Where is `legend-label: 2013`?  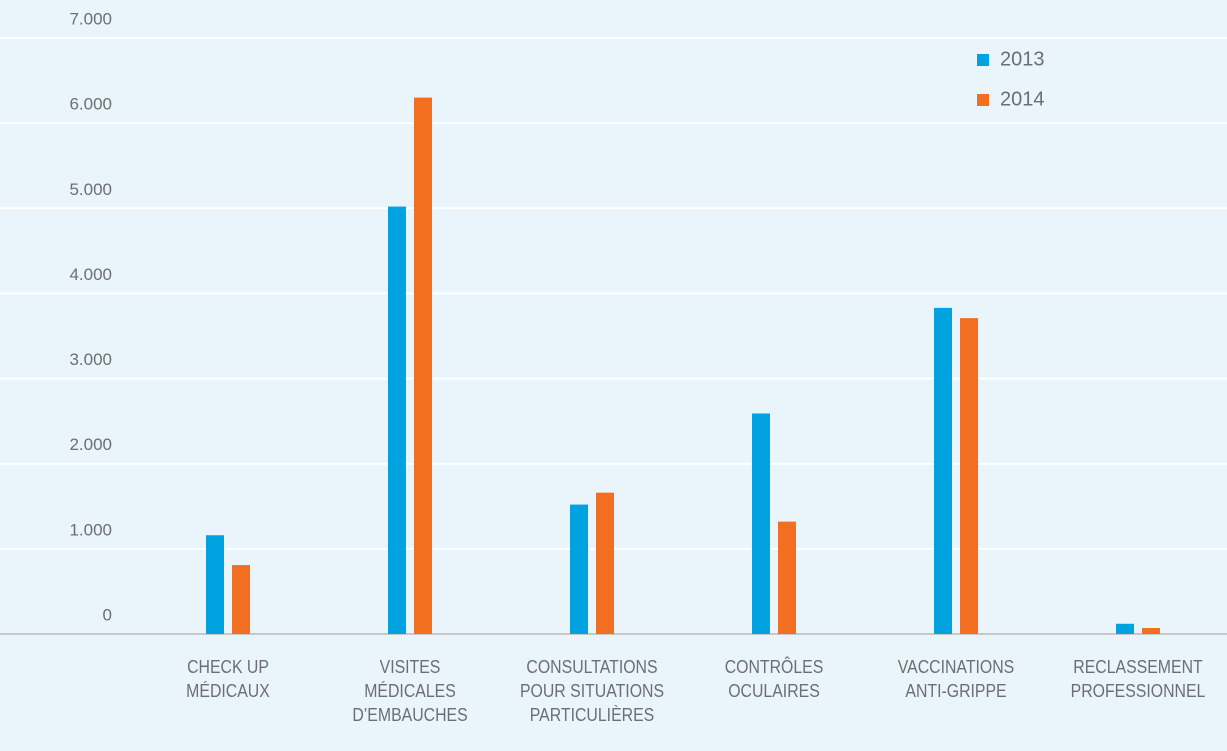
legend-label: 2013 is located at coordinates (1022, 59).